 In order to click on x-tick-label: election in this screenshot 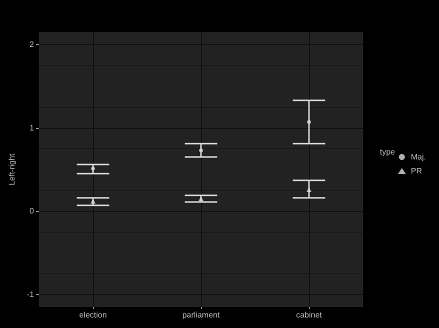, I will do `click(93, 315)`.